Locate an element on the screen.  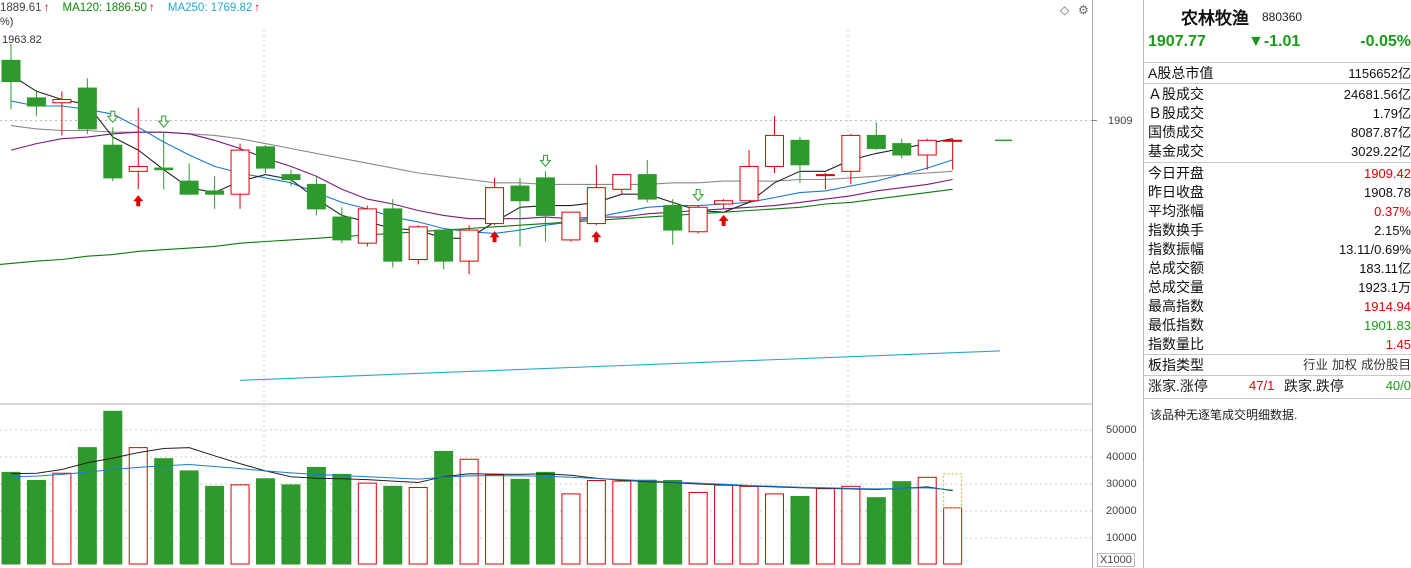
ma120-line is located at coordinates (476, 226).